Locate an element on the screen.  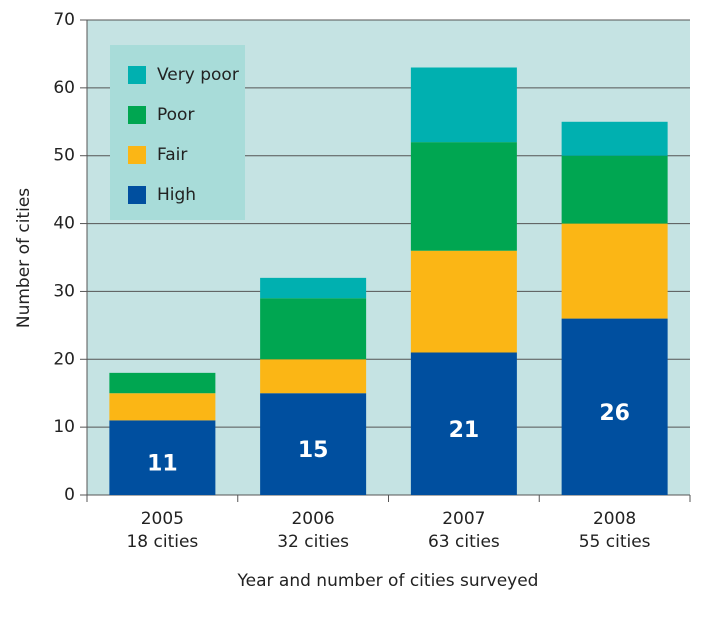
data-label: 11 is located at coordinates (162, 464).